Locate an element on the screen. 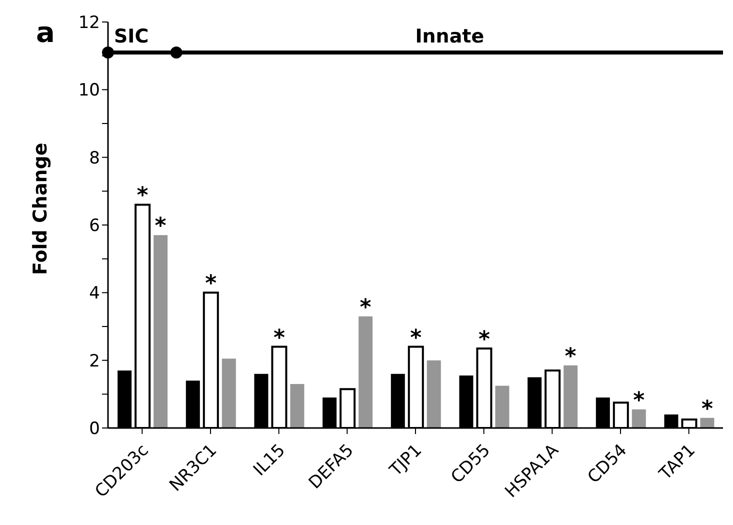  y-tick-label: 10 is located at coordinates (89, 90).